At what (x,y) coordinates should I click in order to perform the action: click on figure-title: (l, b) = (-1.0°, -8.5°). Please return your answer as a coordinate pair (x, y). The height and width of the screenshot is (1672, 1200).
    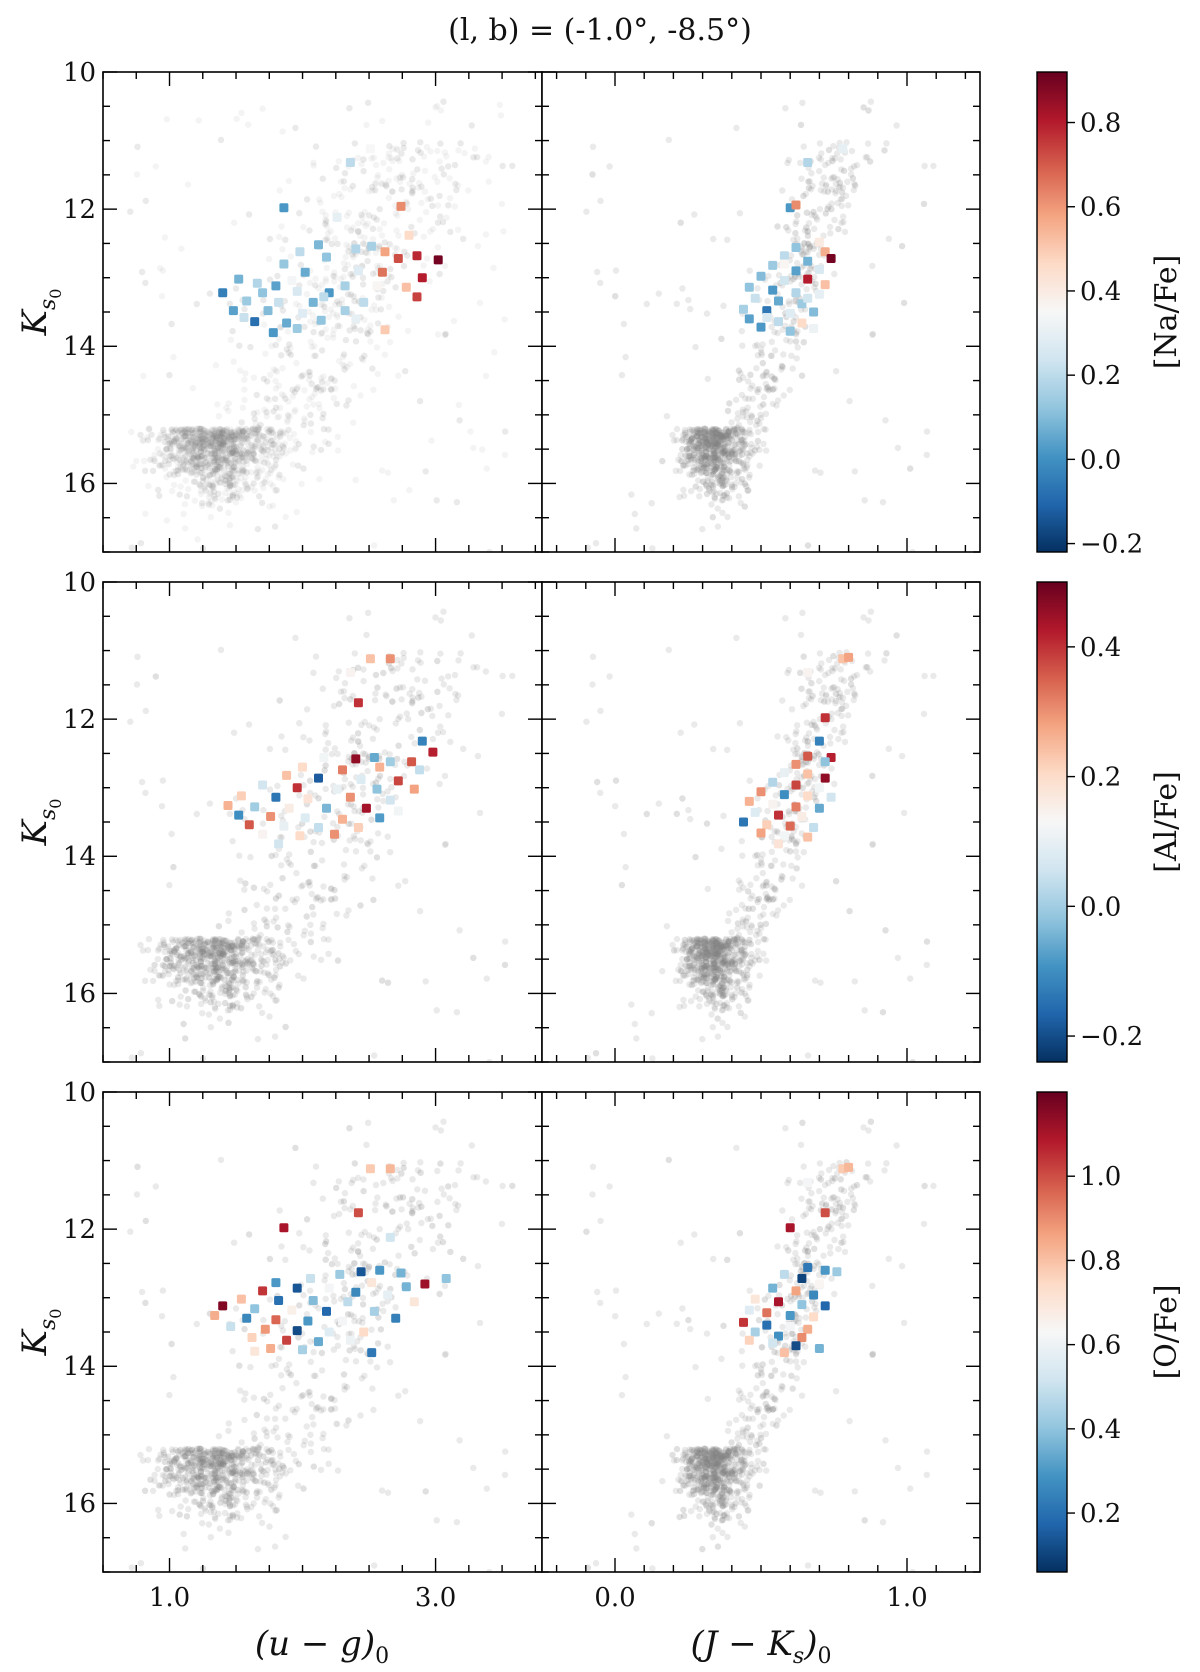
    Looking at the image, I should click on (600, 30).